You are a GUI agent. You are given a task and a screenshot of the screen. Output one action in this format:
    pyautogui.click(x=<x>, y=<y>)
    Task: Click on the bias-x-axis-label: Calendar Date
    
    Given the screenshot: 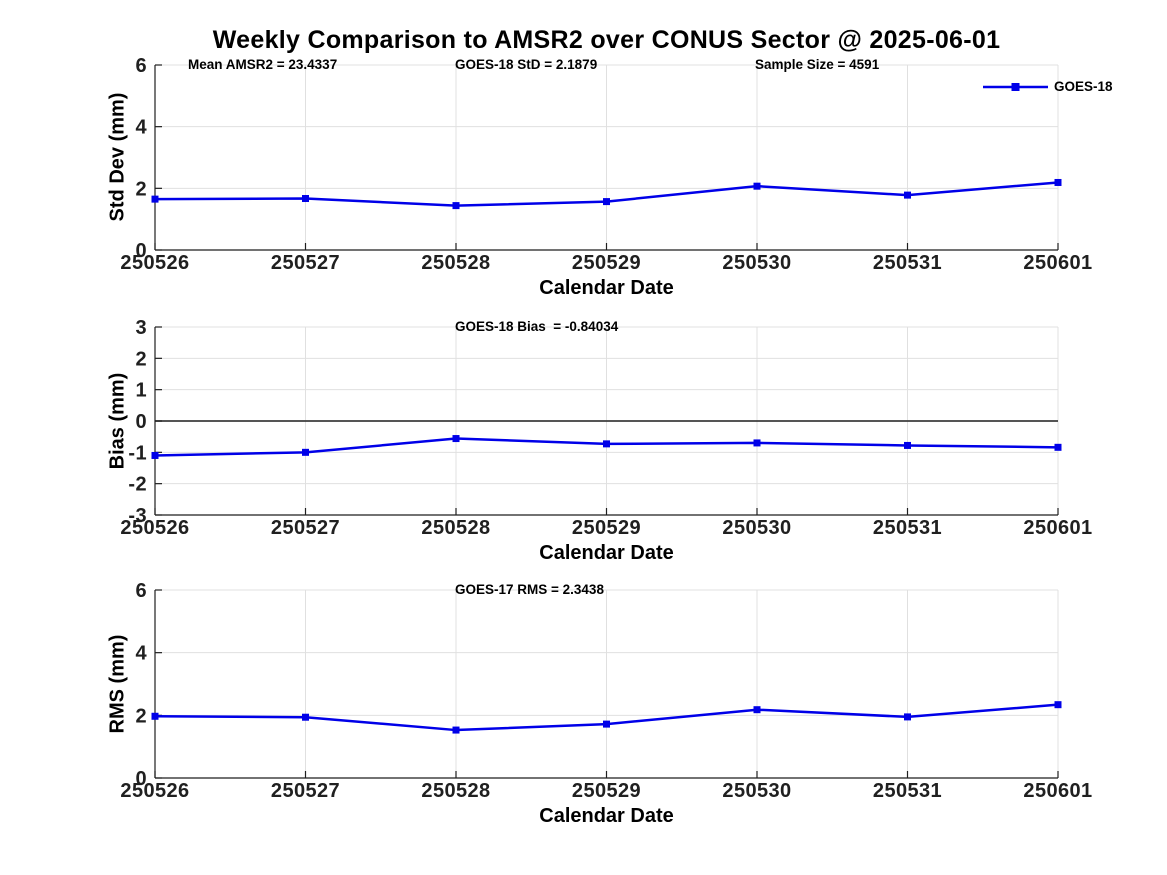 What is the action you would take?
    pyautogui.click(x=606, y=553)
    